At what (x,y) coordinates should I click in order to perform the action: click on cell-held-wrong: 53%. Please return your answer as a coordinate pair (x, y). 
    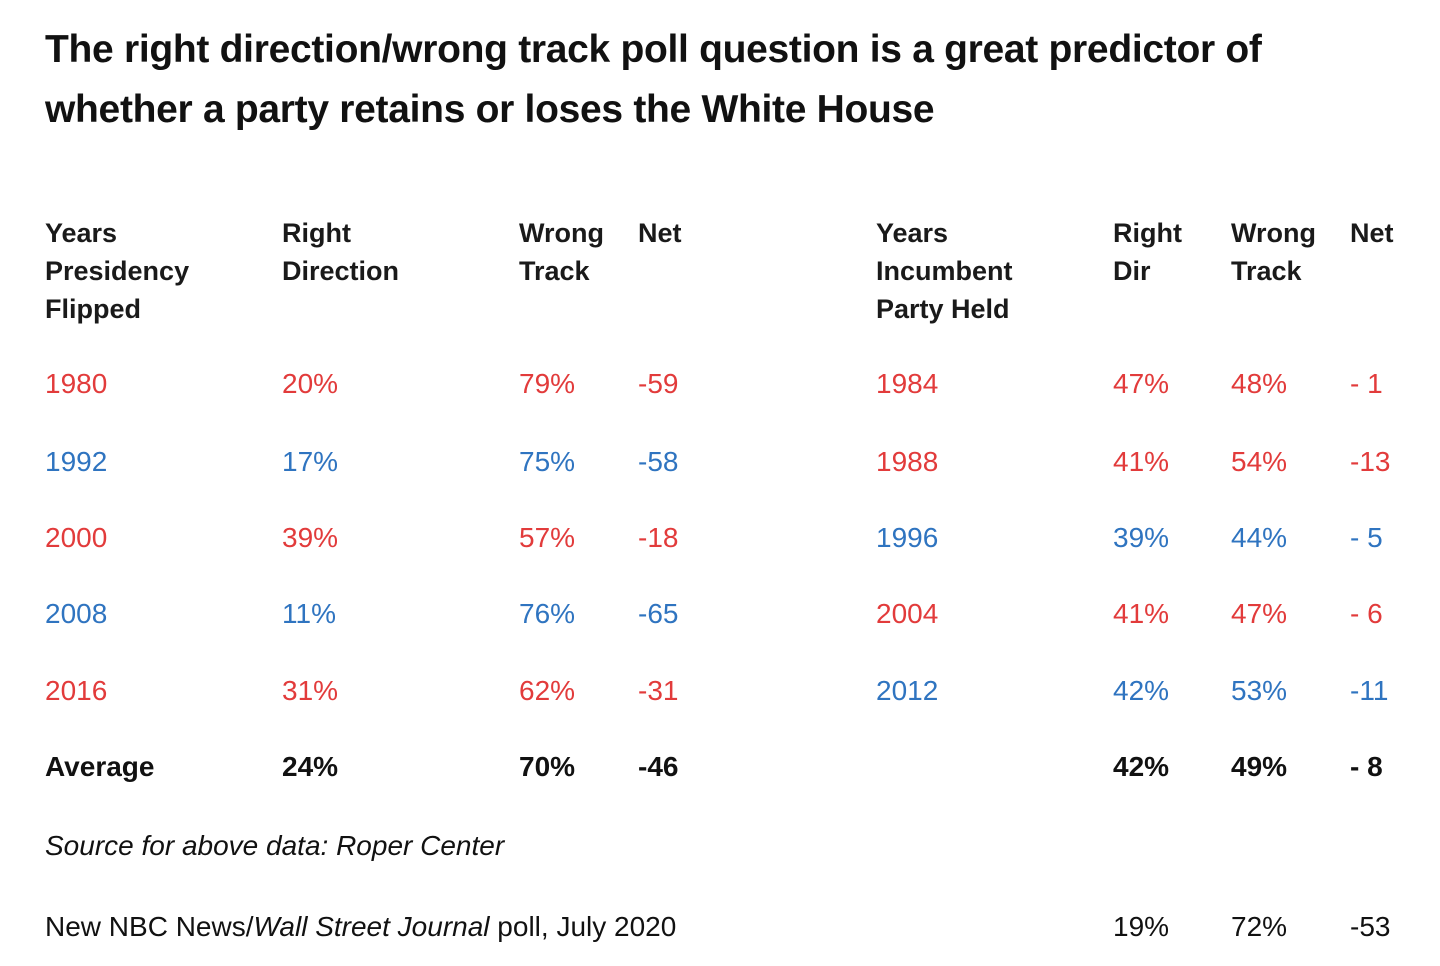
    Looking at the image, I should click on (1259, 690).